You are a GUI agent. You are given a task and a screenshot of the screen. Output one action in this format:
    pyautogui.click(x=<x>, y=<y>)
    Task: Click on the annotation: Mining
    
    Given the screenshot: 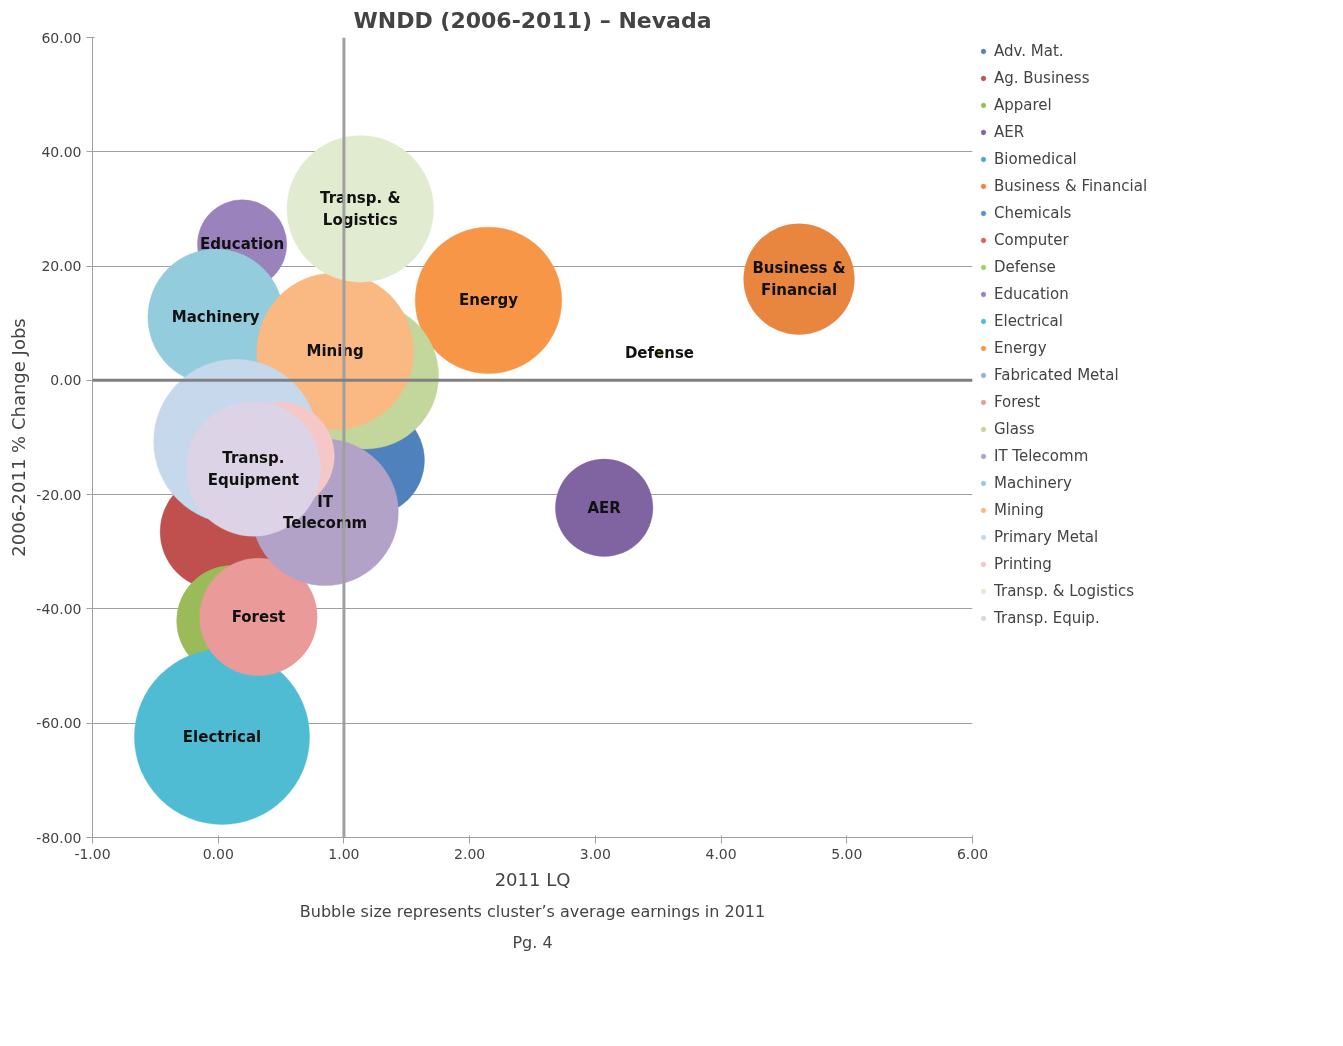 What is the action you would take?
    pyautogui.click(x=335, y=351)
    